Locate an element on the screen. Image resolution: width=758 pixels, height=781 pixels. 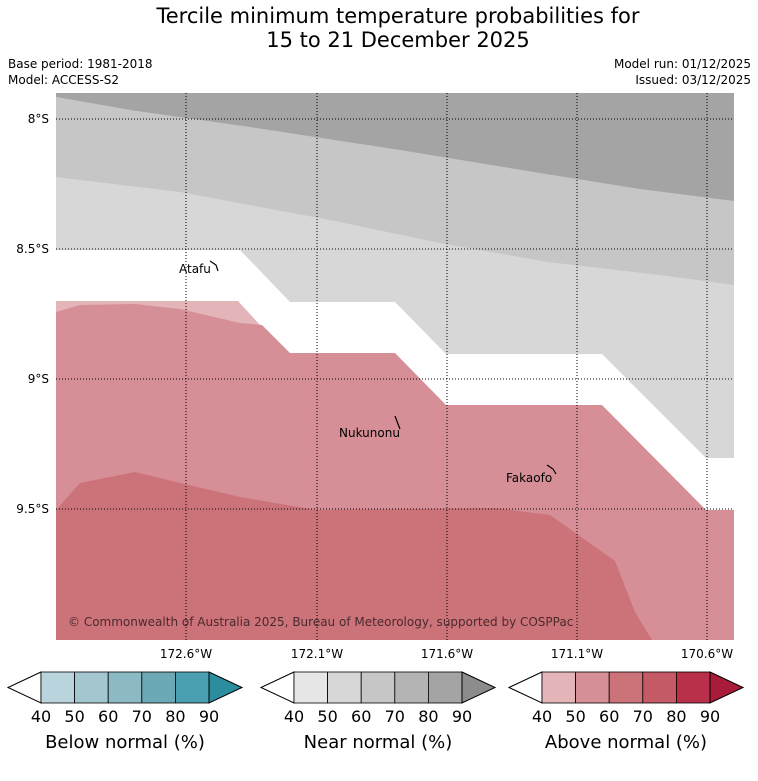
meta-right: Model run: 01/12/2025 Issued: 03/12/2025 is located at coordinates (682, 72).